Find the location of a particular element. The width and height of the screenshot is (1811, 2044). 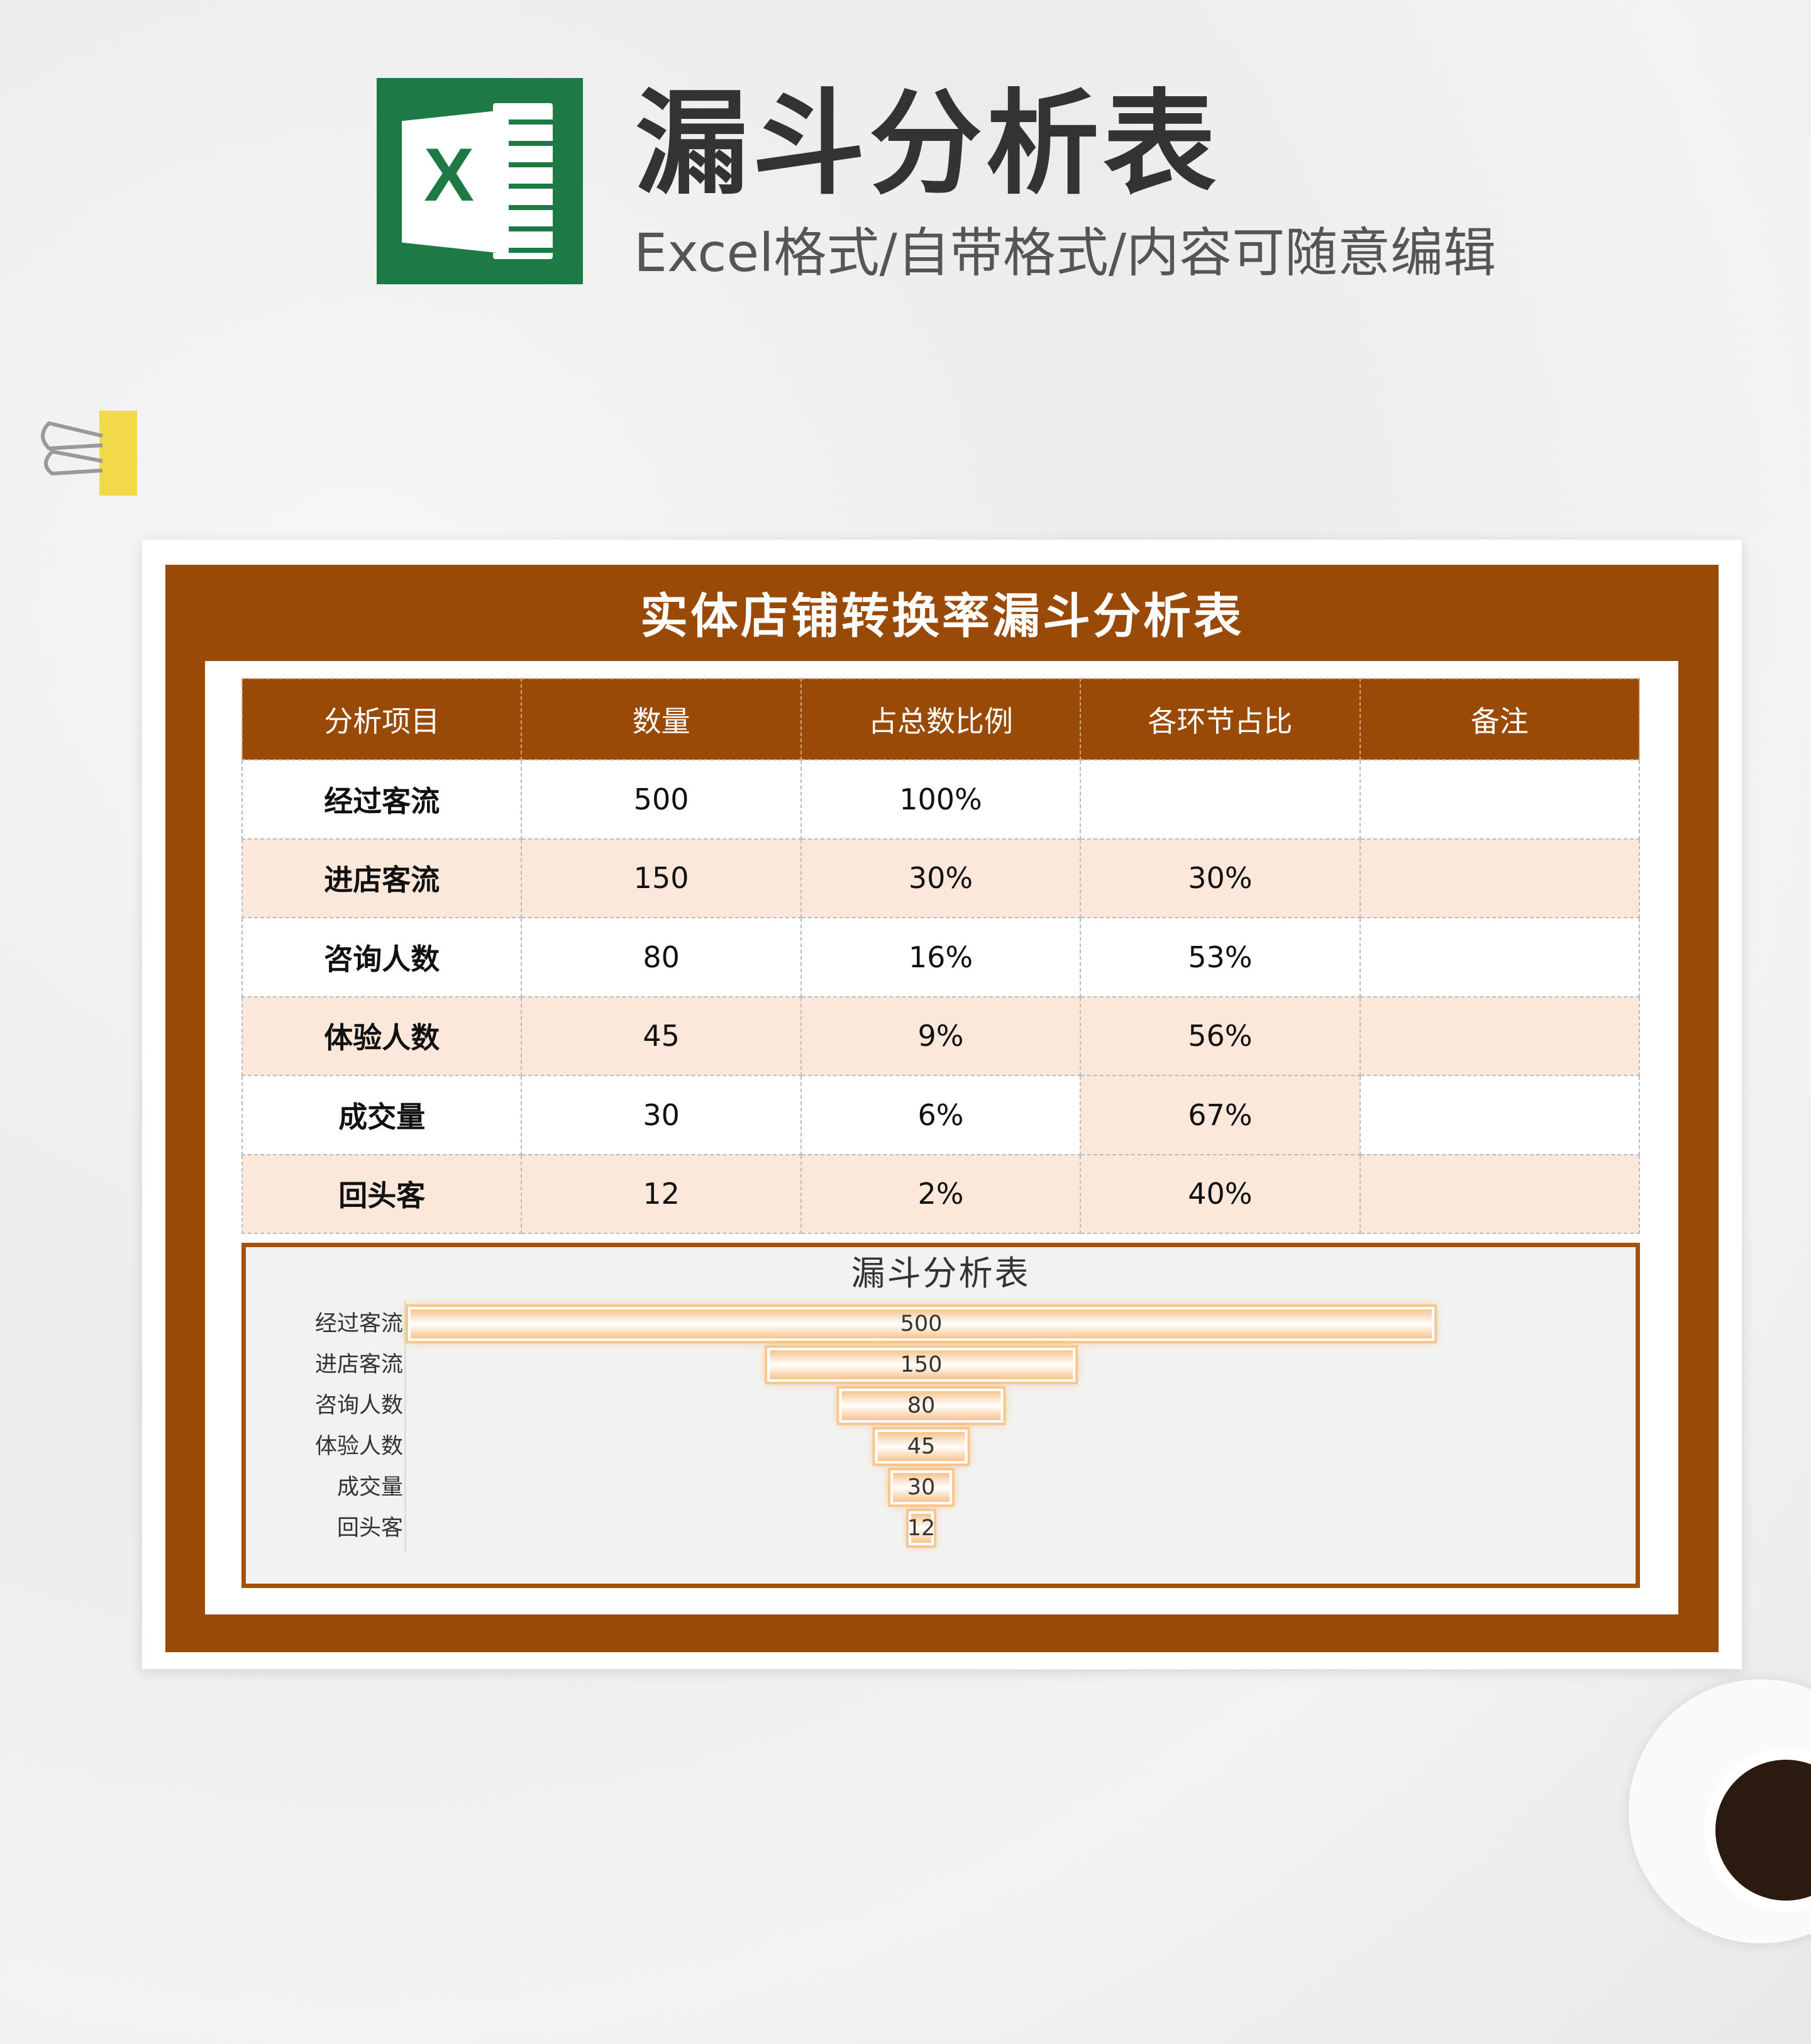

table-cell: 53% is located at coordinates (1220, 957).